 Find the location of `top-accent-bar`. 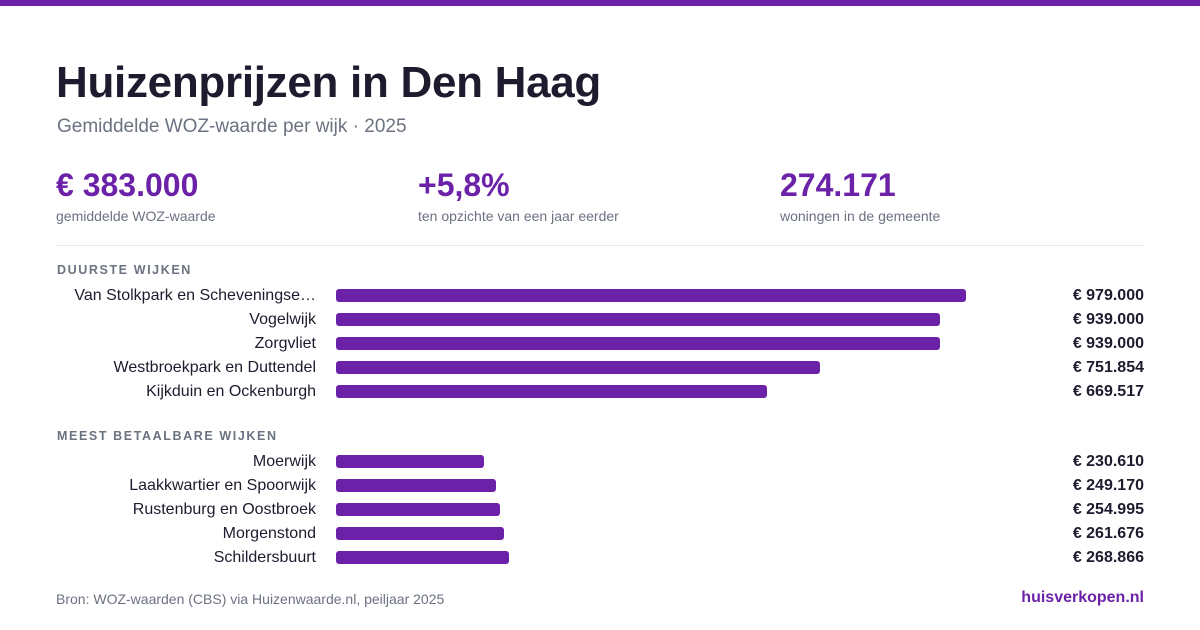

top-accent-bar is located at coordinates (600, 3).